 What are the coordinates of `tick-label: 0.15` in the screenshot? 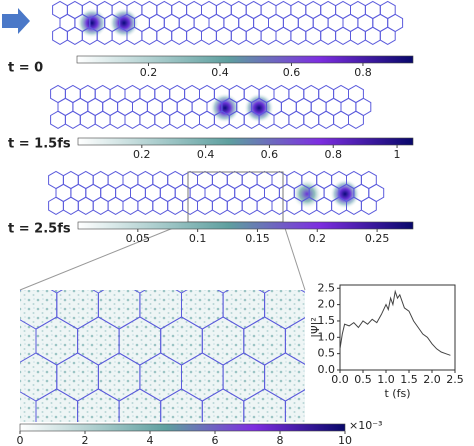 It's located at (257, 238).